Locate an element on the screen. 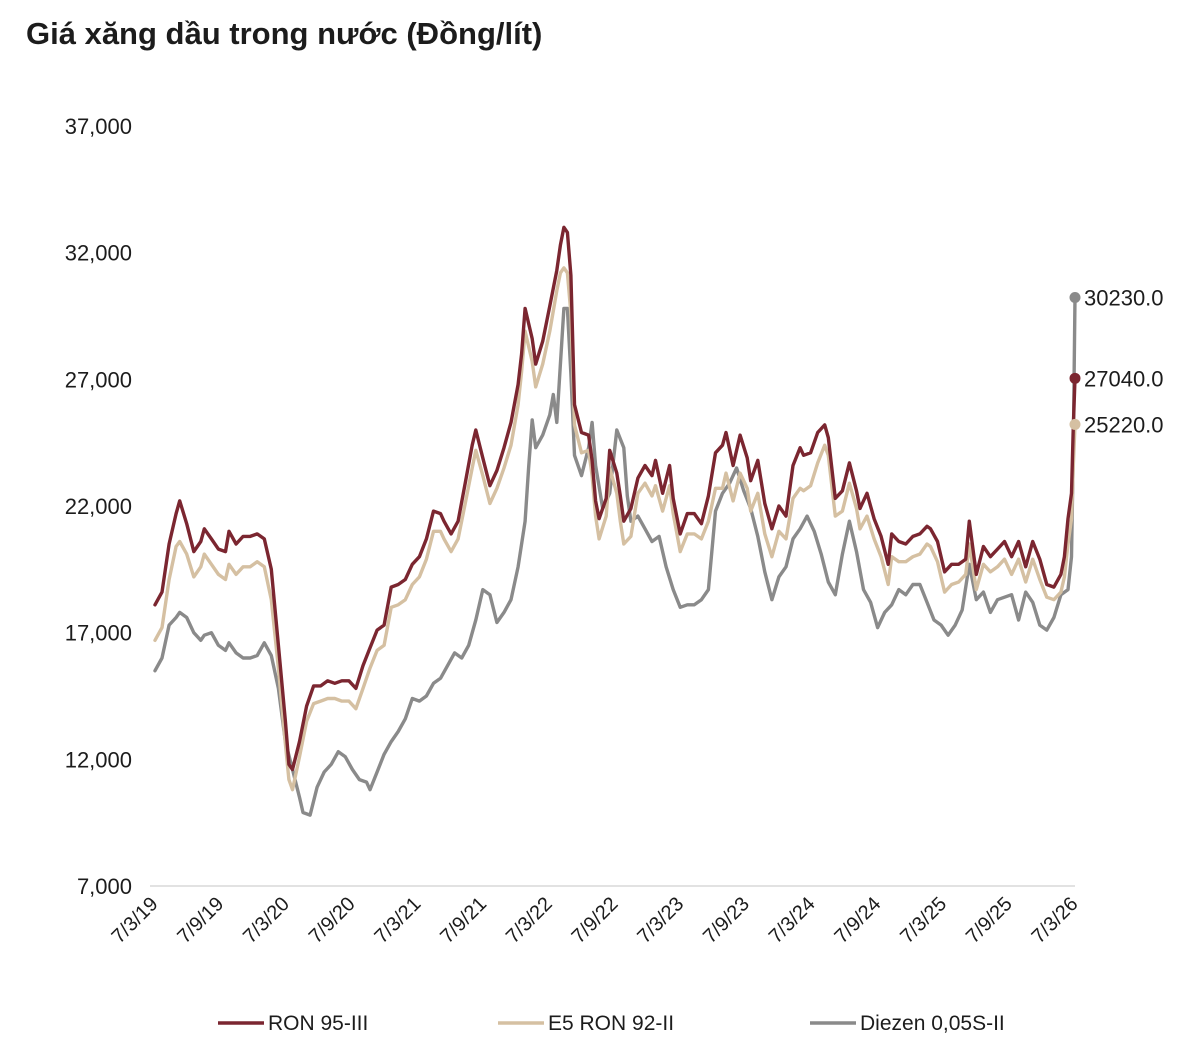 Image resolution: width=1200 pixels, height=1060 pixels. x-tick-label: 7/9/25 is located at coordinates (989, 920).